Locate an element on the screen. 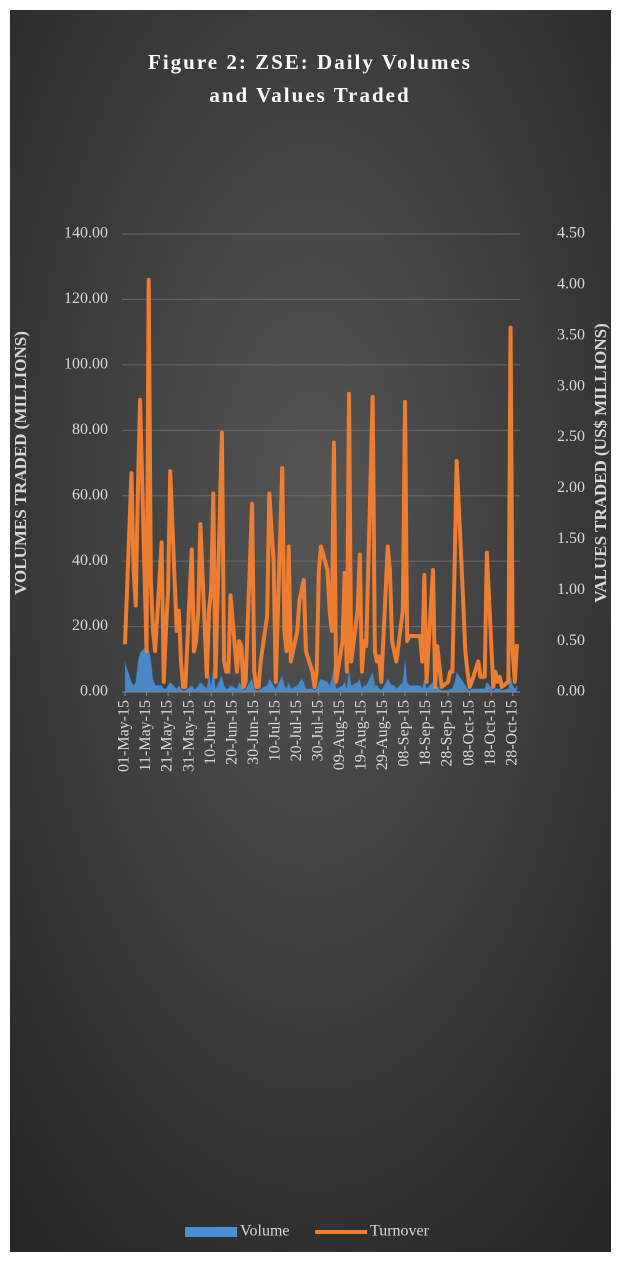 This screenshot has width=621, height=1262. y2-tick-label: 1.00 is located at coordinates (571, 589).